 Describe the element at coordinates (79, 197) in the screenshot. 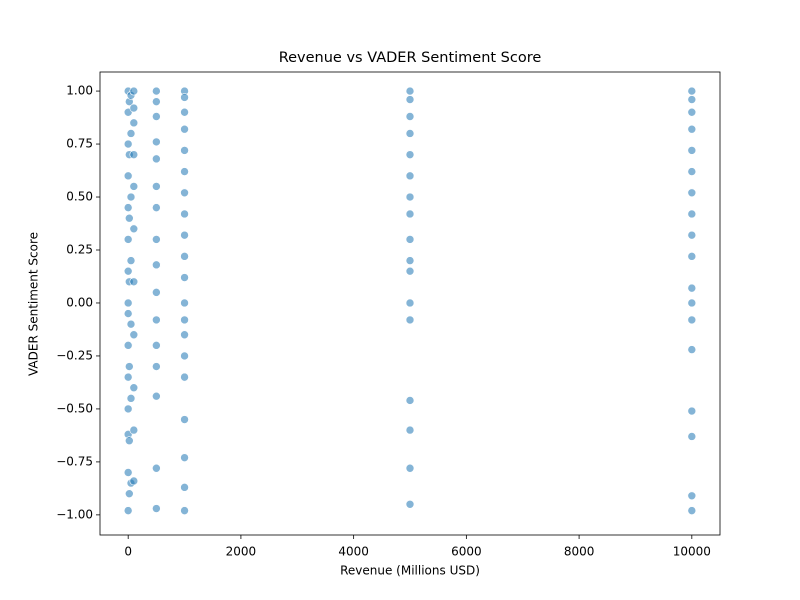

I see `y-tick-label: 0.50` at that location.